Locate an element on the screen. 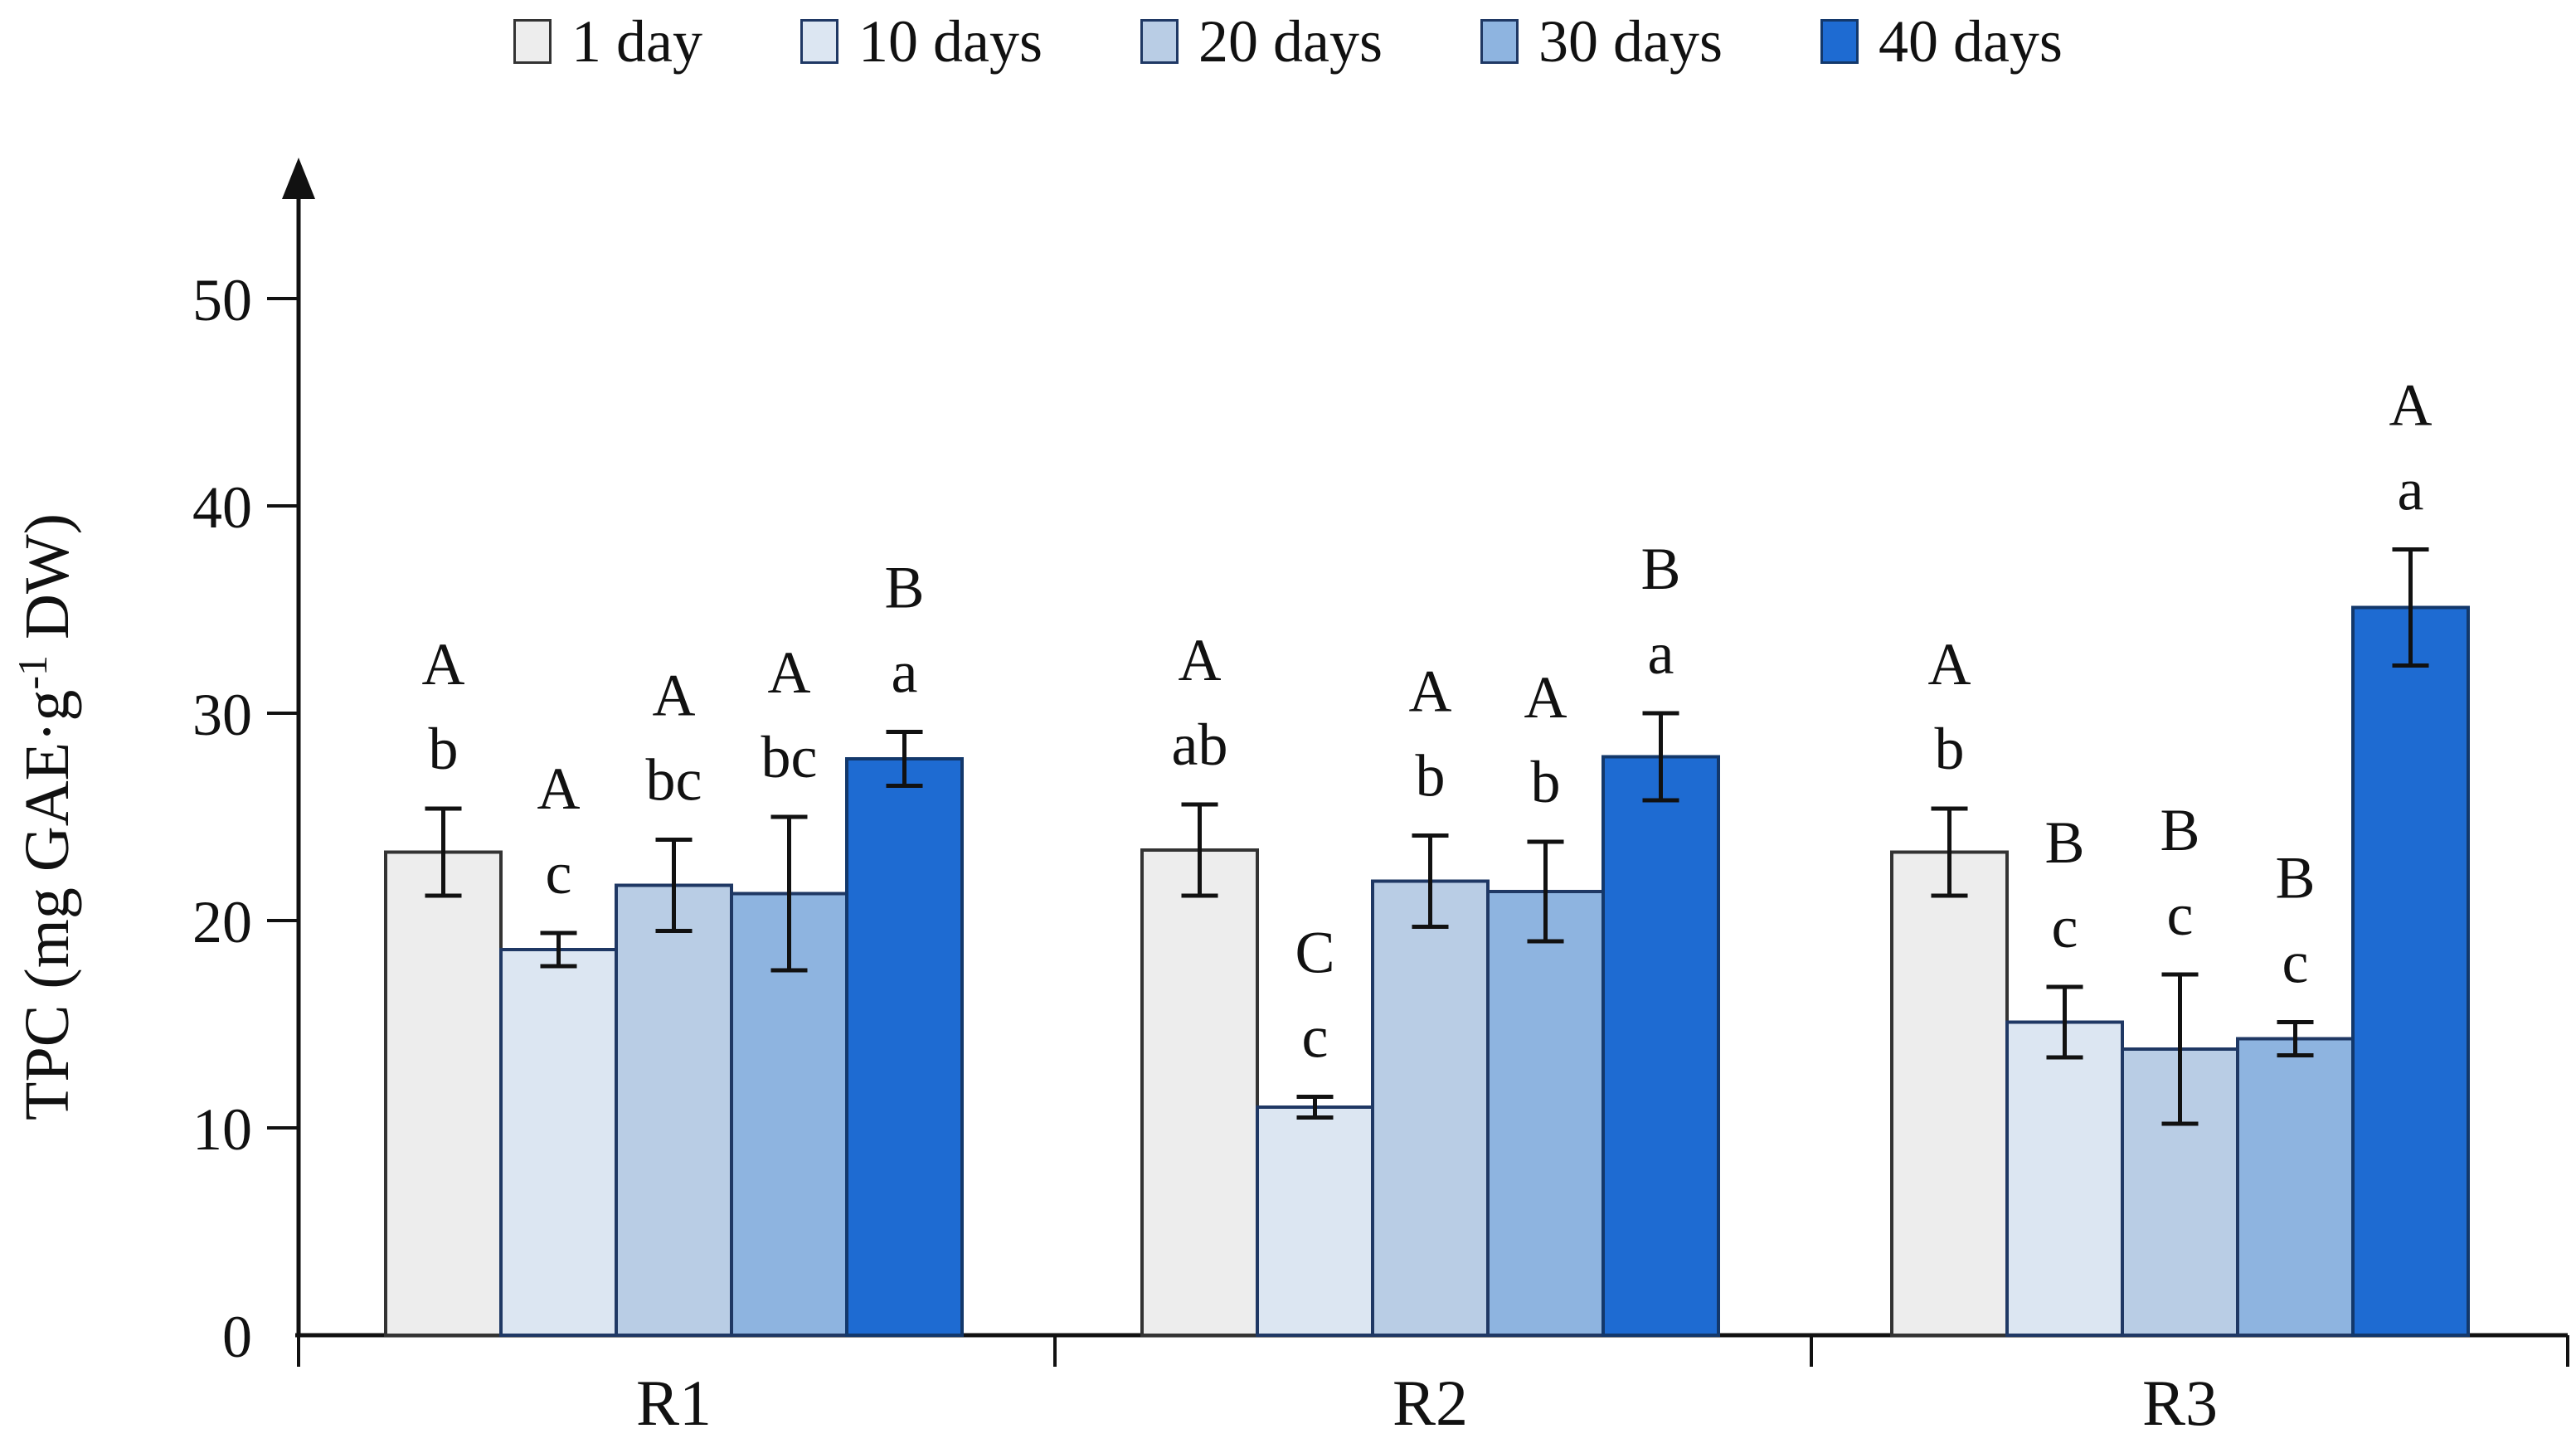 This screenshot has width=2576, height=1448. y-tick-label: 40 is located at coordinates (222, 507).